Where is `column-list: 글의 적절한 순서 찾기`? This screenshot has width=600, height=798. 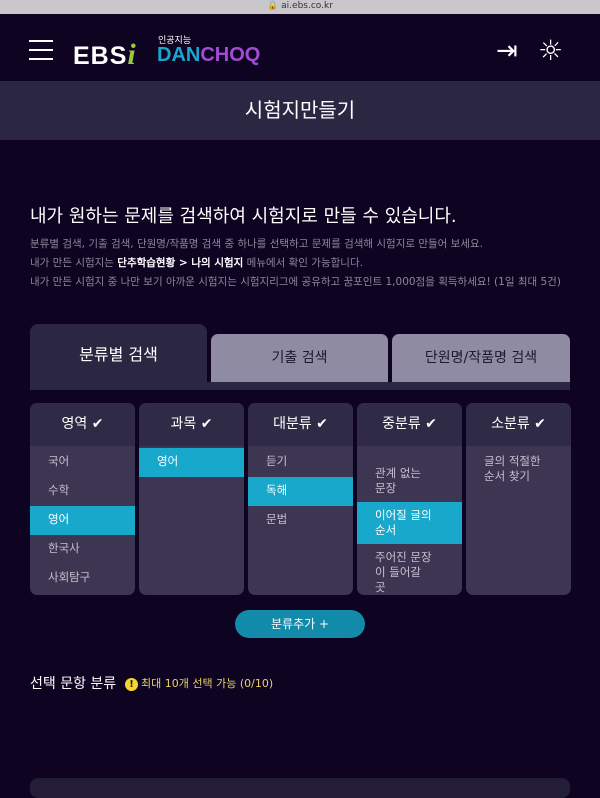
column-list: 글의 적절한 순서 찾기 is located at coordinates (518, 520).